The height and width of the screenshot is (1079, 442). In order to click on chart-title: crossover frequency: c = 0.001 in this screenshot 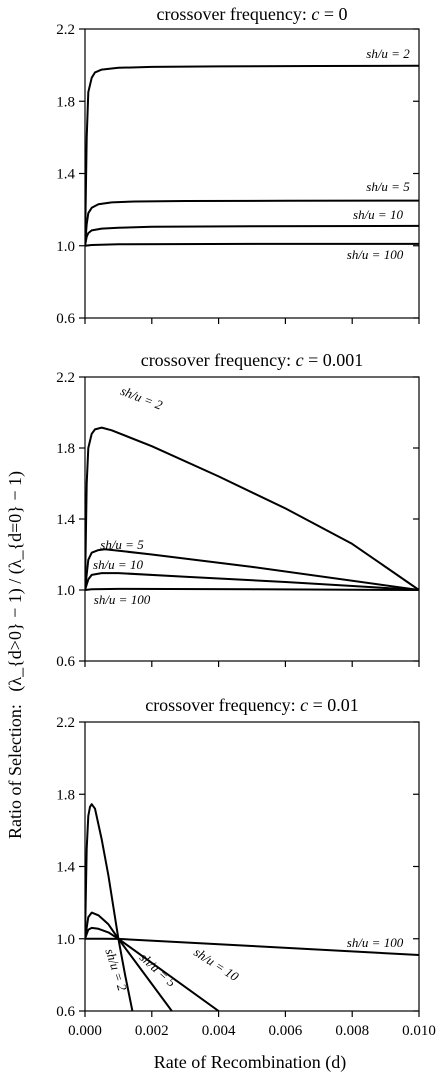, I will do `click(252, 360)`.